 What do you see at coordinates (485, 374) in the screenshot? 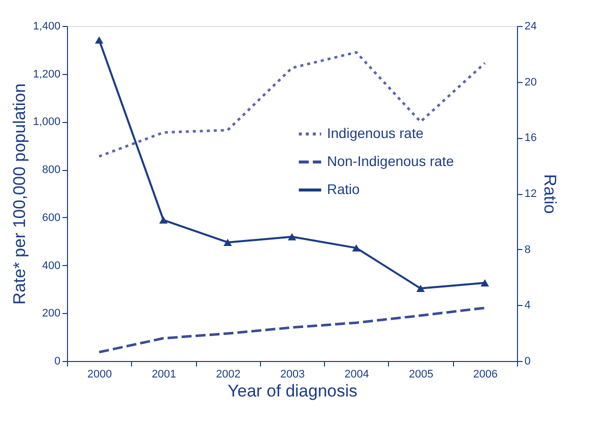
I see `x-tick-label: 2006` at bounding box center [485, 374].